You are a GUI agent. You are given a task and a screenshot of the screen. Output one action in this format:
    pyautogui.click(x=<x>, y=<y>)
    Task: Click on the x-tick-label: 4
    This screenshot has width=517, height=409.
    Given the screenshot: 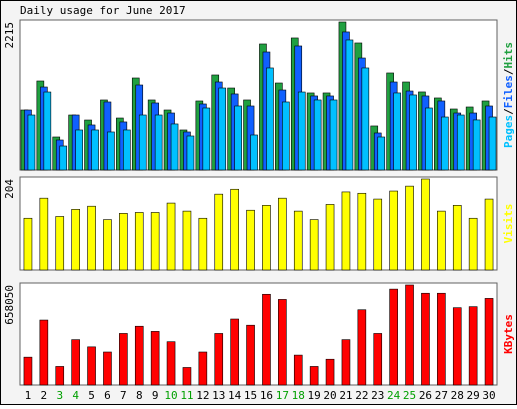 What is the action you would take?
    pyautogui.click(x=75, y=395)
    